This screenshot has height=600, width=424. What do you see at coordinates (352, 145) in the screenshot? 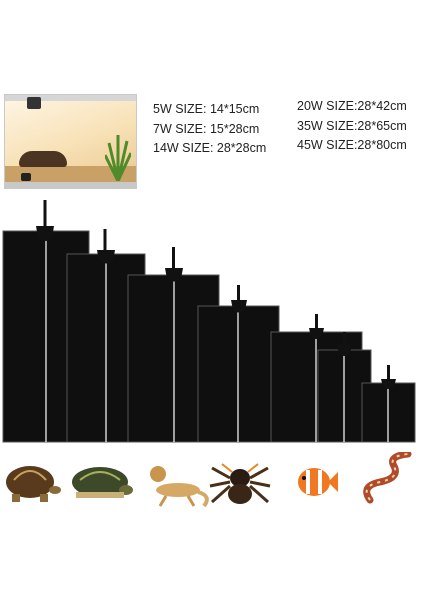
I see `size-45w: 45W SIZE:28*80cm` at bounding box center [352, 145].